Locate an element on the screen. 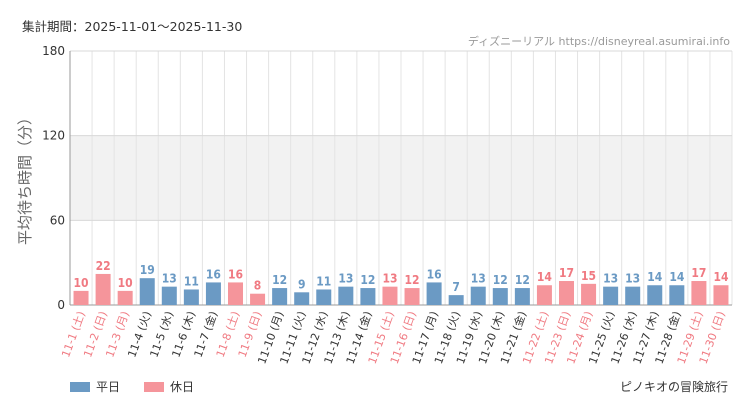 Image resolution: width=750 pixels, height=410 pixels. legend-holiday-label: 休日 is located at coordinates (182, 387).